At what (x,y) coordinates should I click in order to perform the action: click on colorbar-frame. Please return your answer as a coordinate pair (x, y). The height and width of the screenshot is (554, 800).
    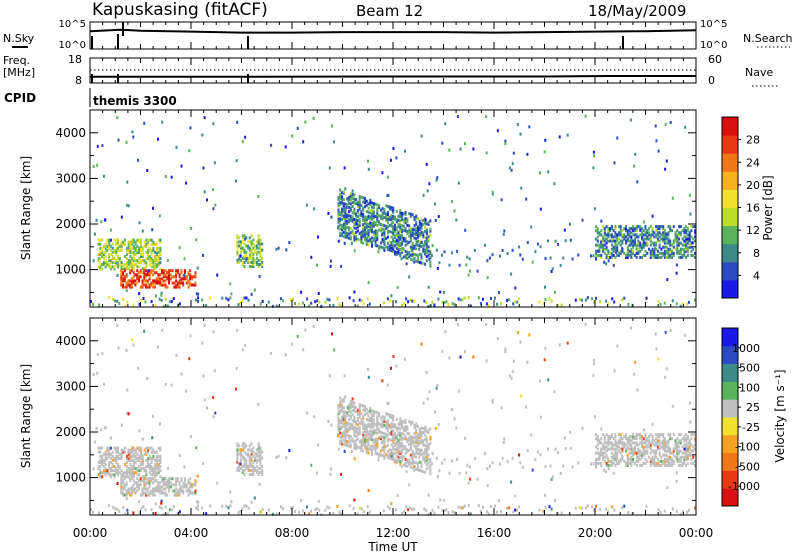
    Looking at the image, I should click on (730, 417).